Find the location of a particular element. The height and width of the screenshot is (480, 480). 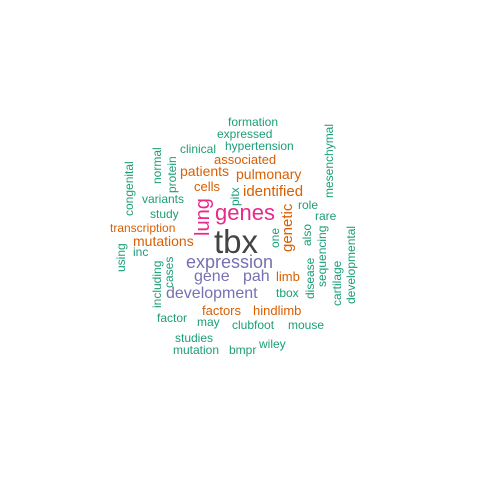

word-tbox: tbox is located at coordinates (287, 293).